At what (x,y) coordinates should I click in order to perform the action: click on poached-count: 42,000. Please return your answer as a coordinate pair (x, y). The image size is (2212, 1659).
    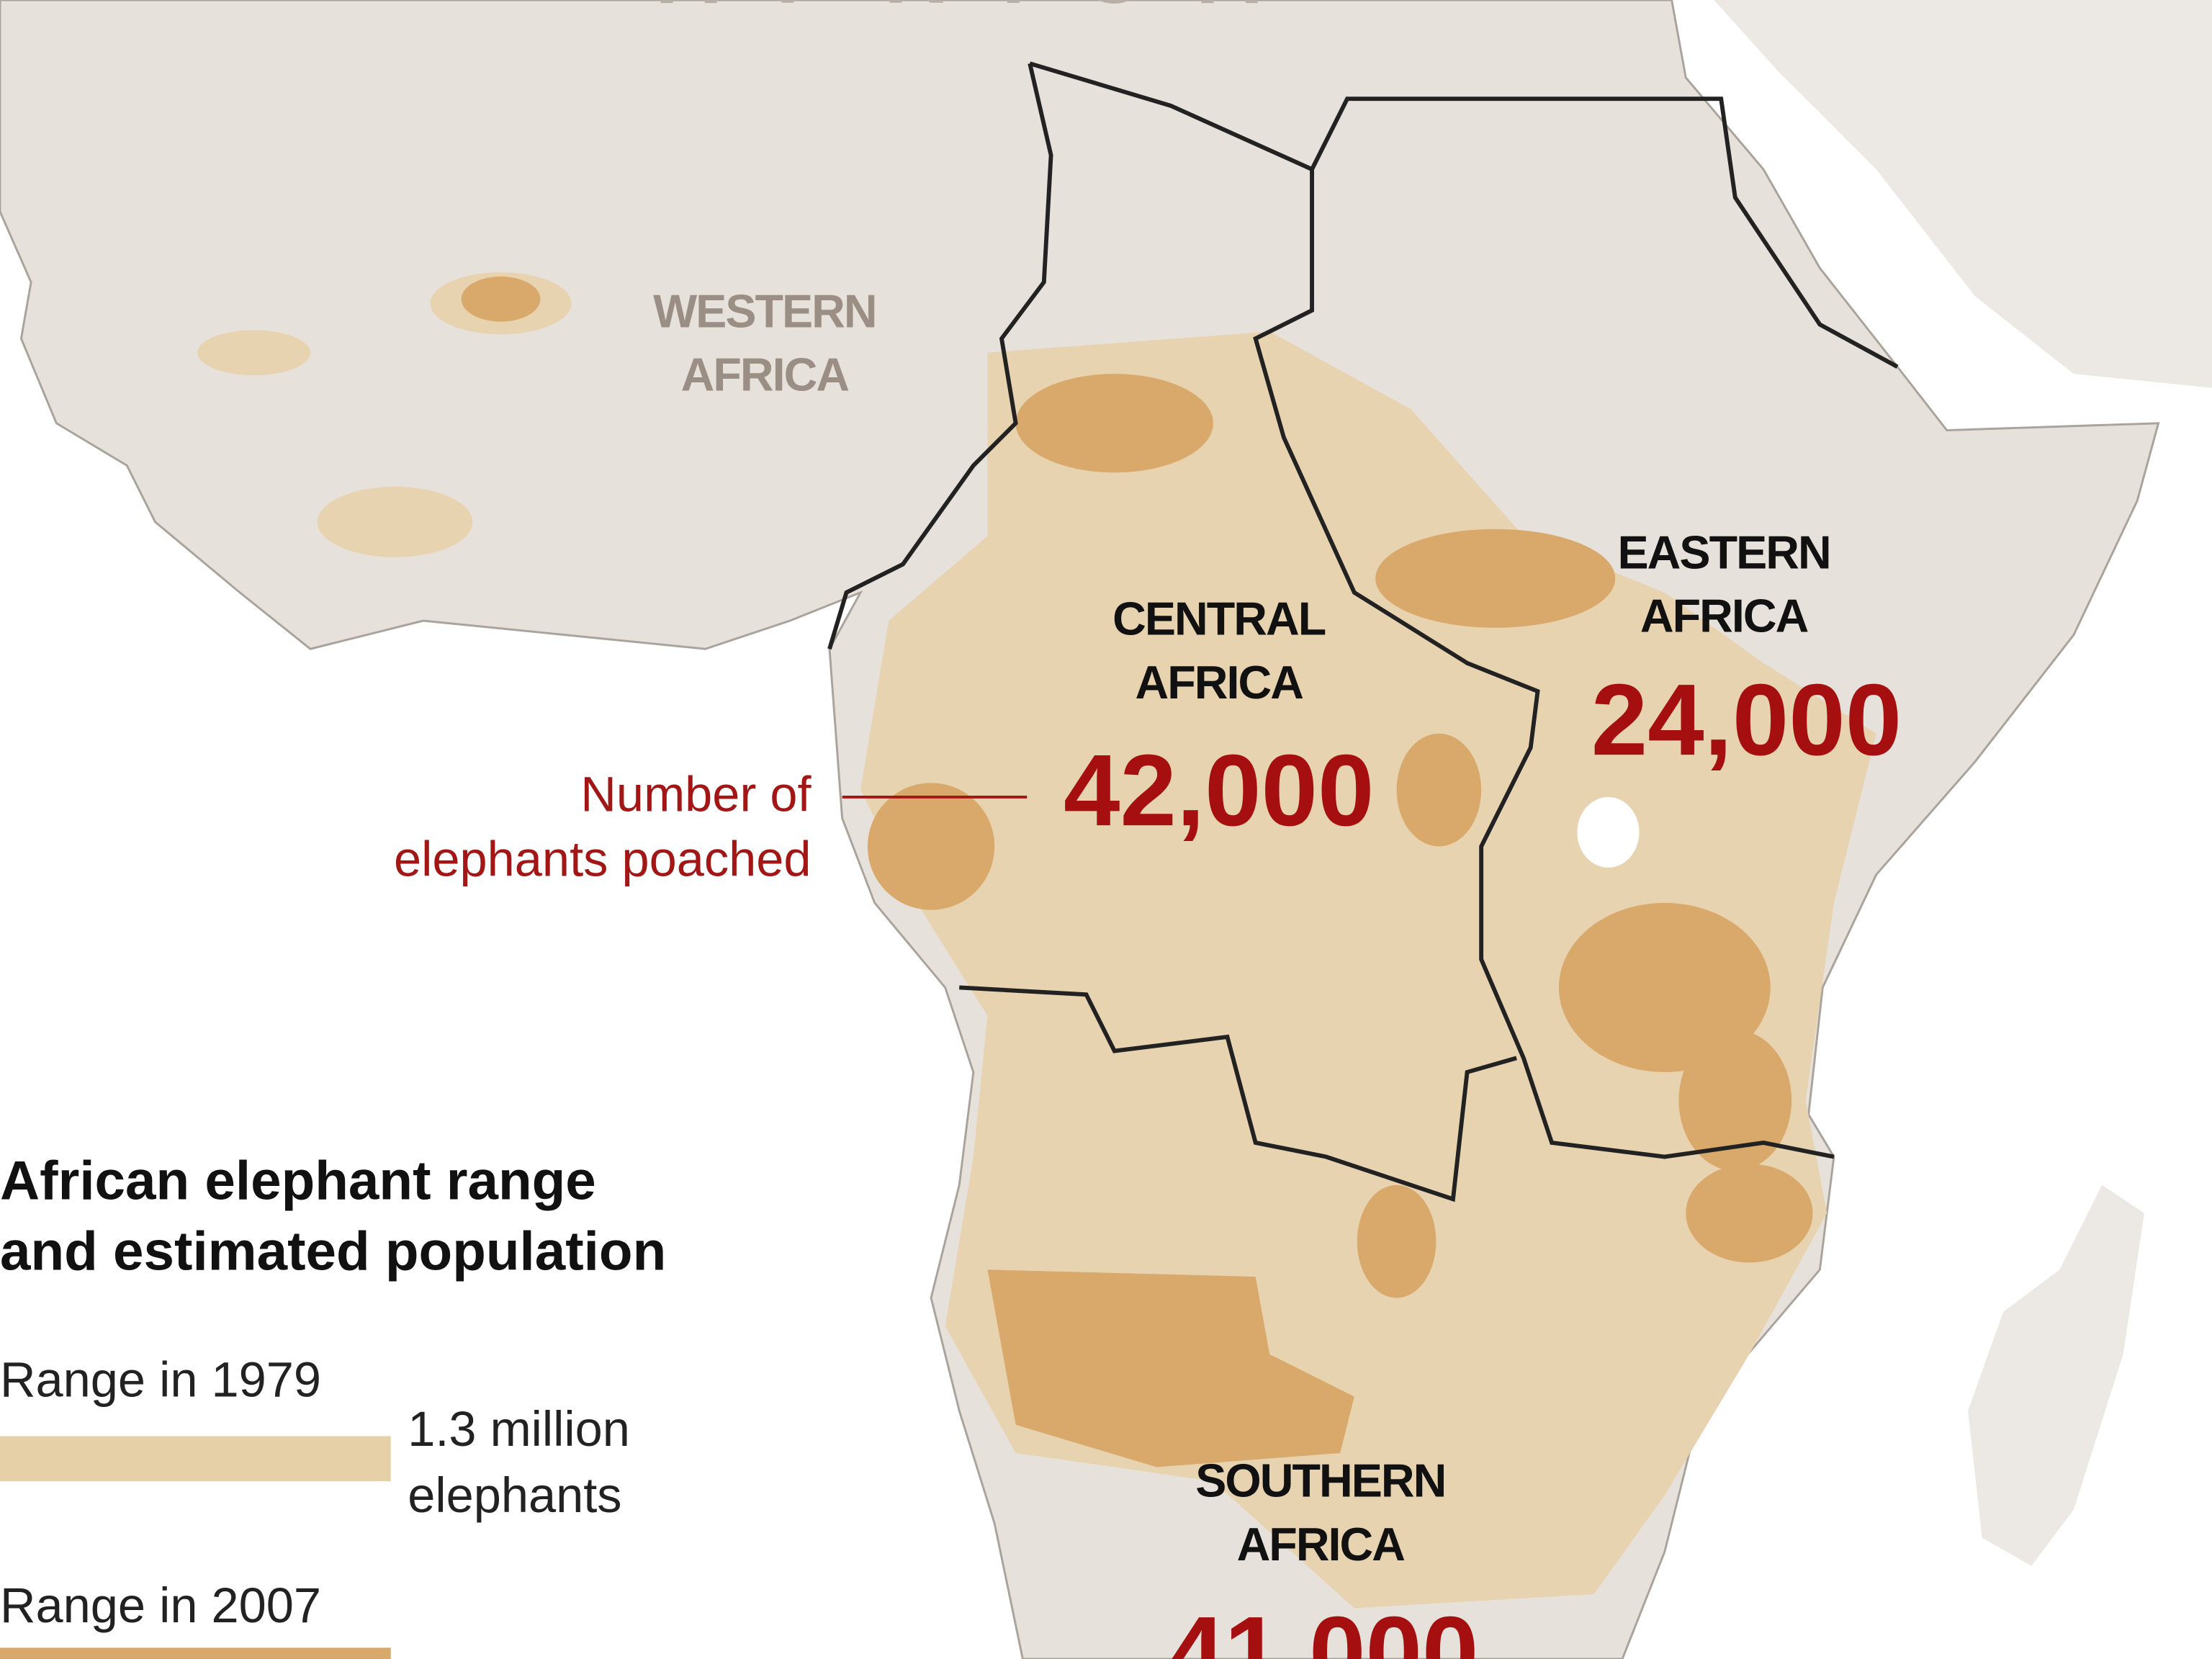
    Looking at the image, I should click on (1219, 790).